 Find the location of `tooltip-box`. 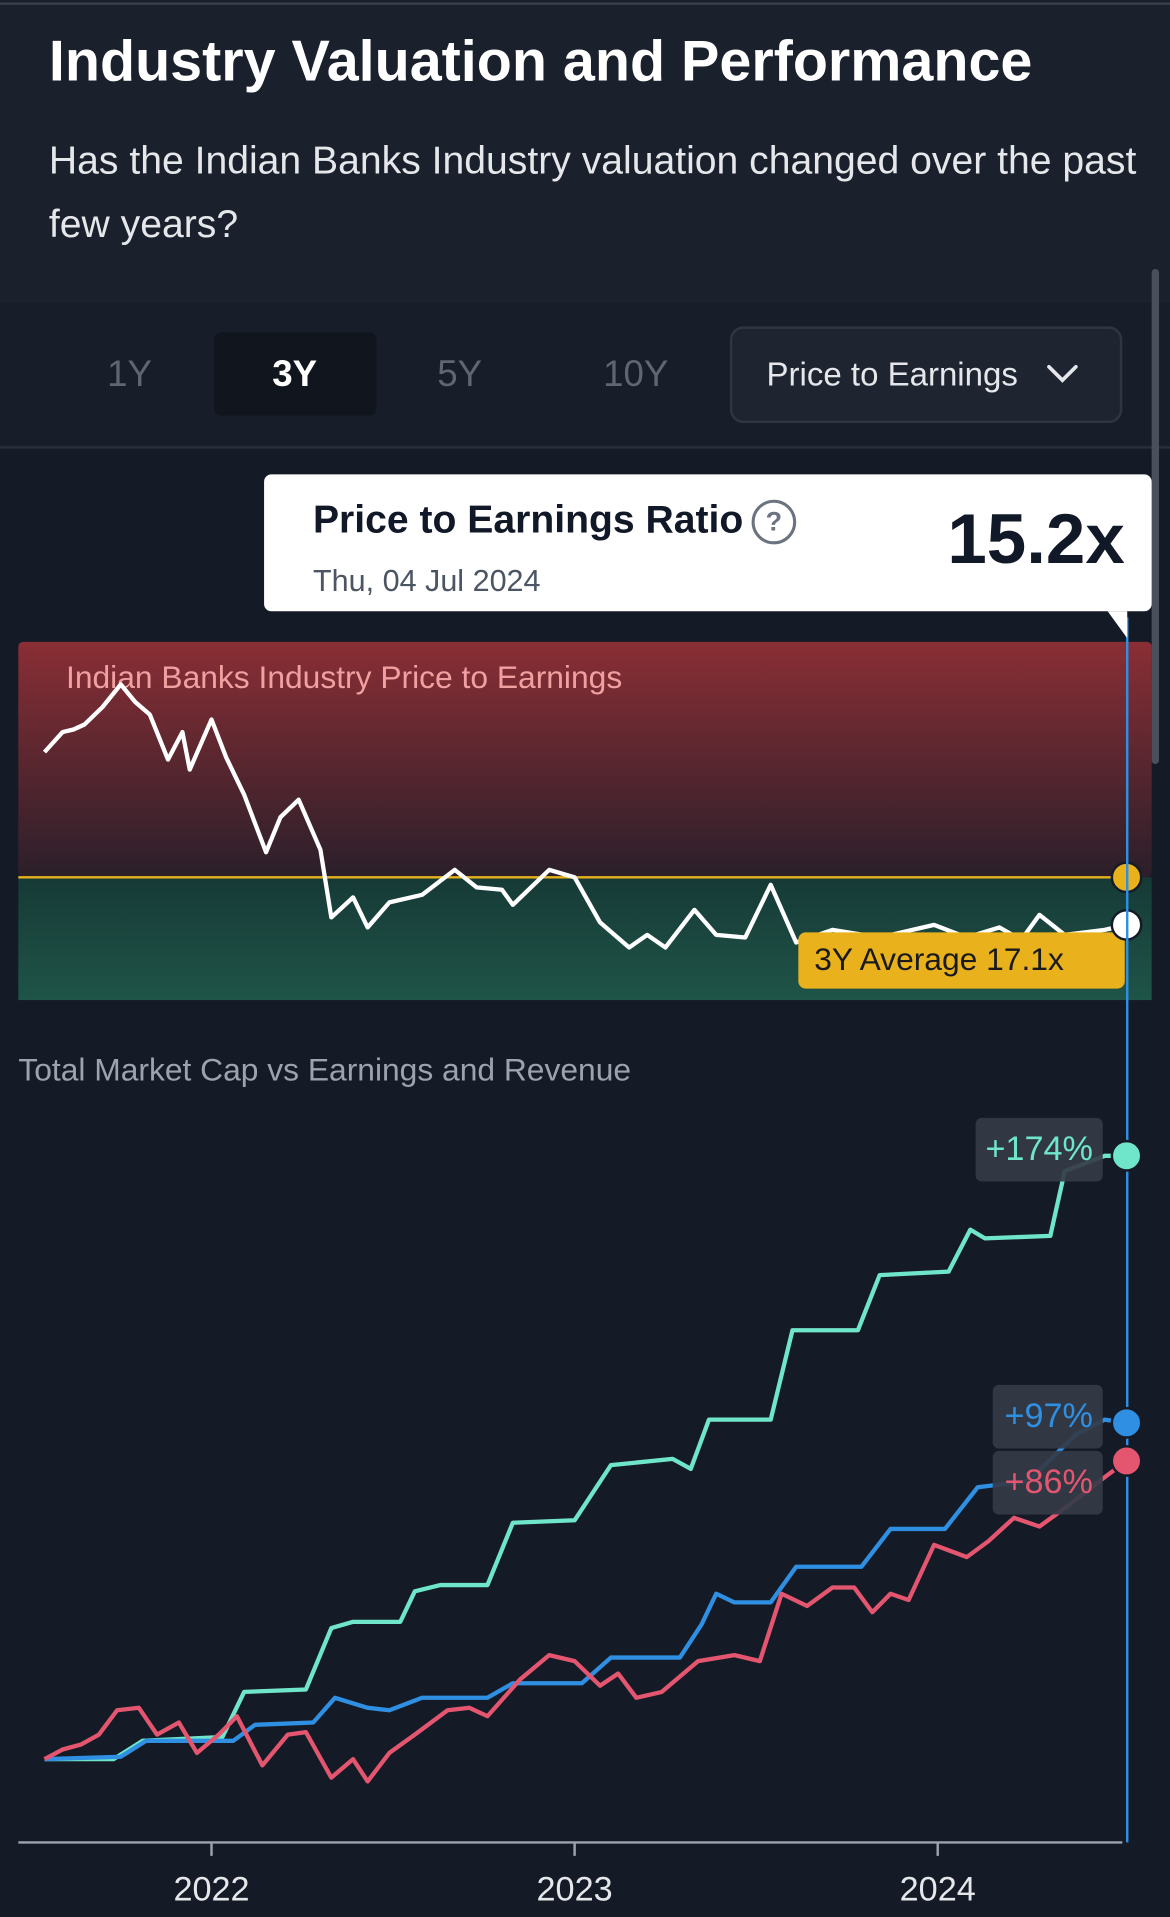

tooltip-box is located at coordinates (708, 543).